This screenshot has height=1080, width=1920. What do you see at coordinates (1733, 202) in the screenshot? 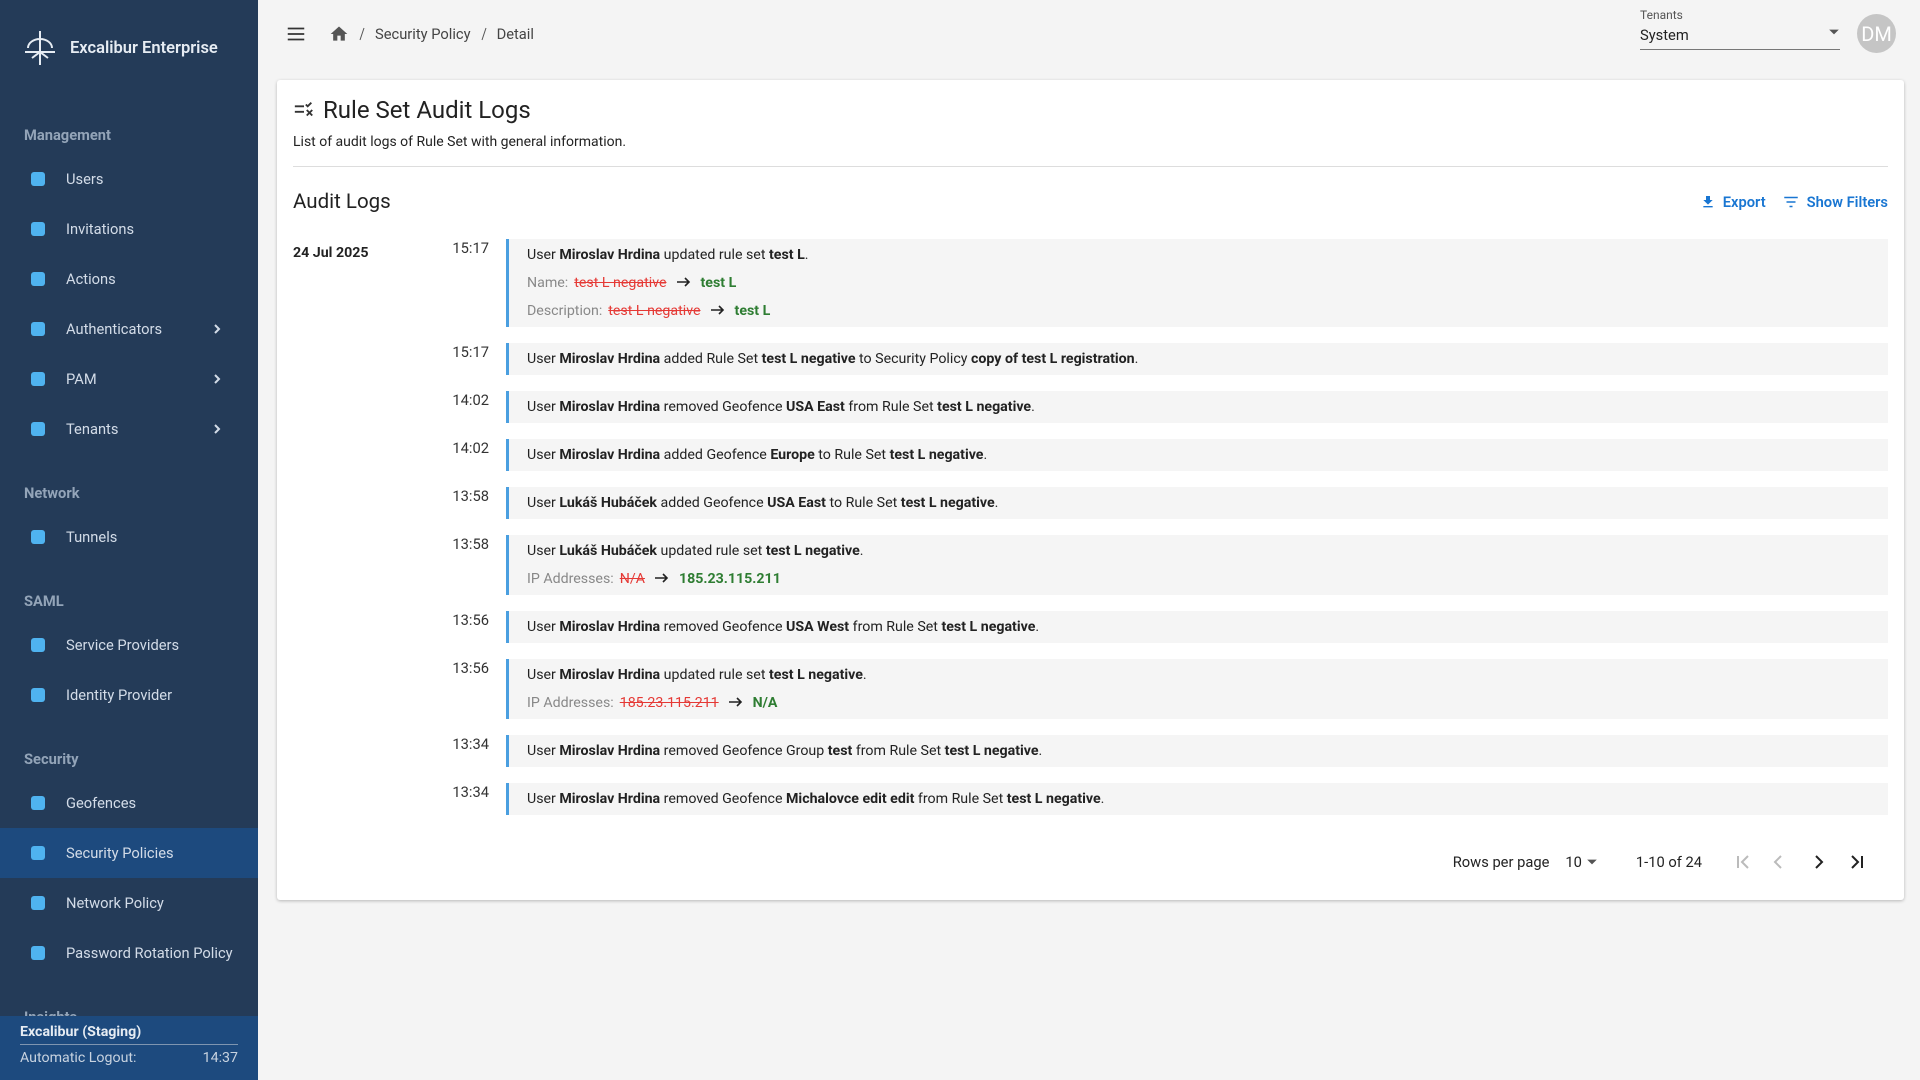
I see `export-button: Export` at bounding box center [1733, 202].